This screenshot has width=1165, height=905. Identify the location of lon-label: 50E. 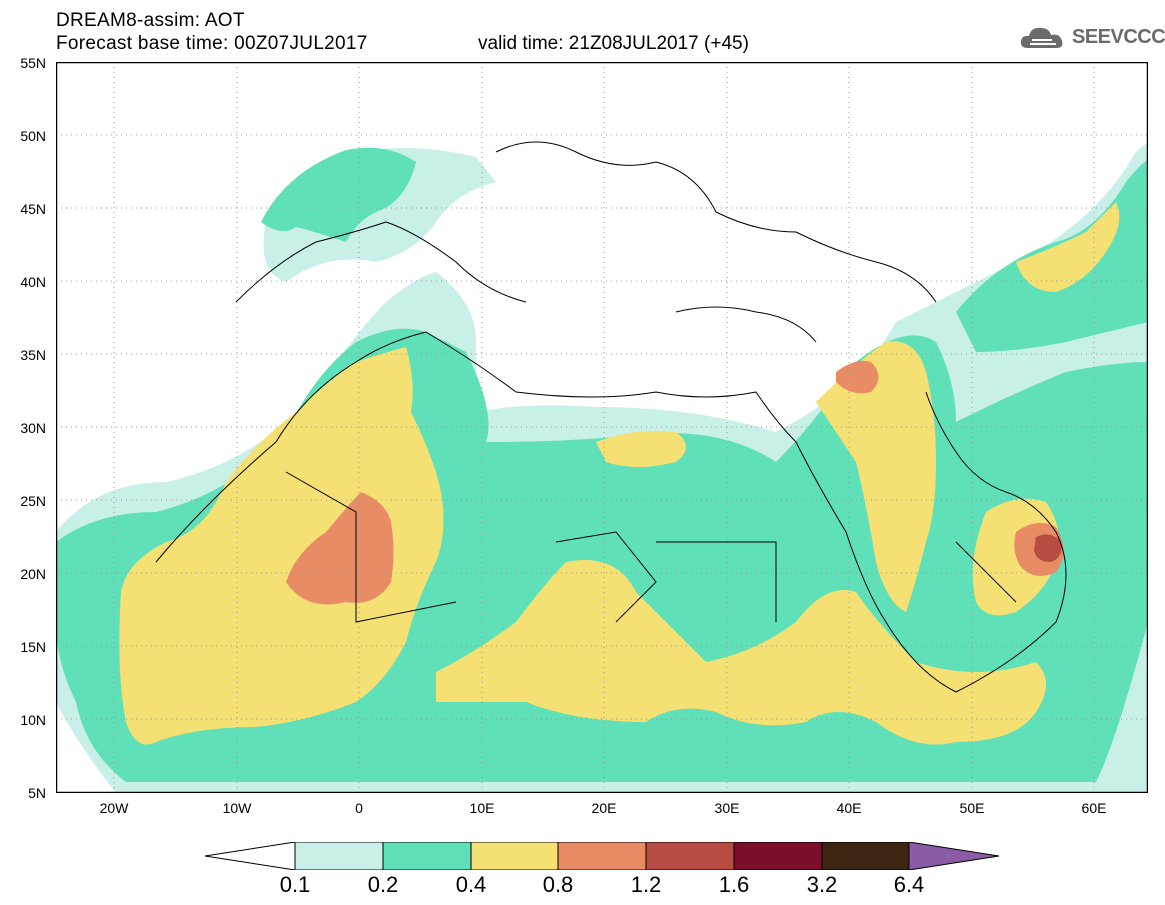
(972, 808).